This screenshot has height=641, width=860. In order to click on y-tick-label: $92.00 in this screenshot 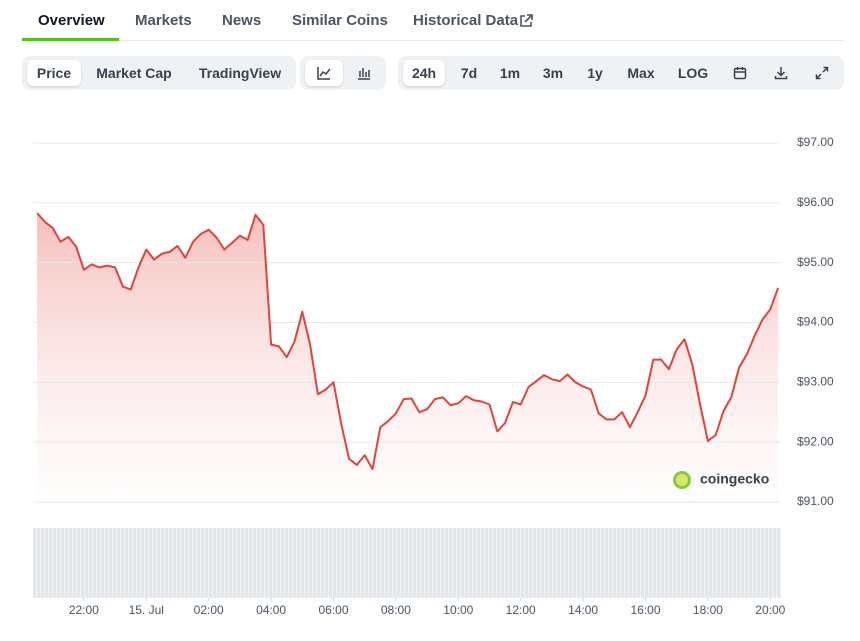, I will do `click(815, 441)`.